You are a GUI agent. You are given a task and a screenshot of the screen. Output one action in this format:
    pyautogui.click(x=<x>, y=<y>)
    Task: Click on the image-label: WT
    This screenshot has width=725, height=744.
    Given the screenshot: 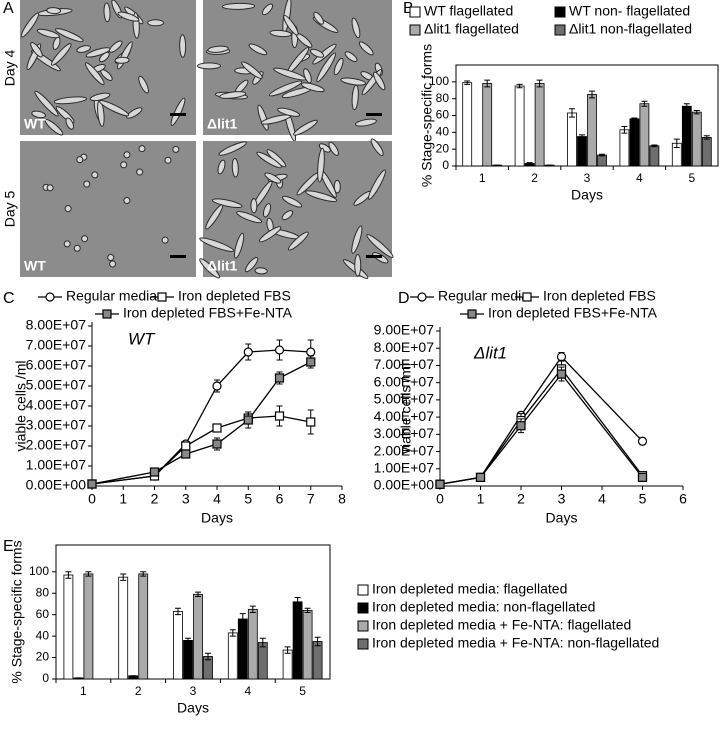 What is the action you would take?
    pyautogui.click(x=35, y=266)
    